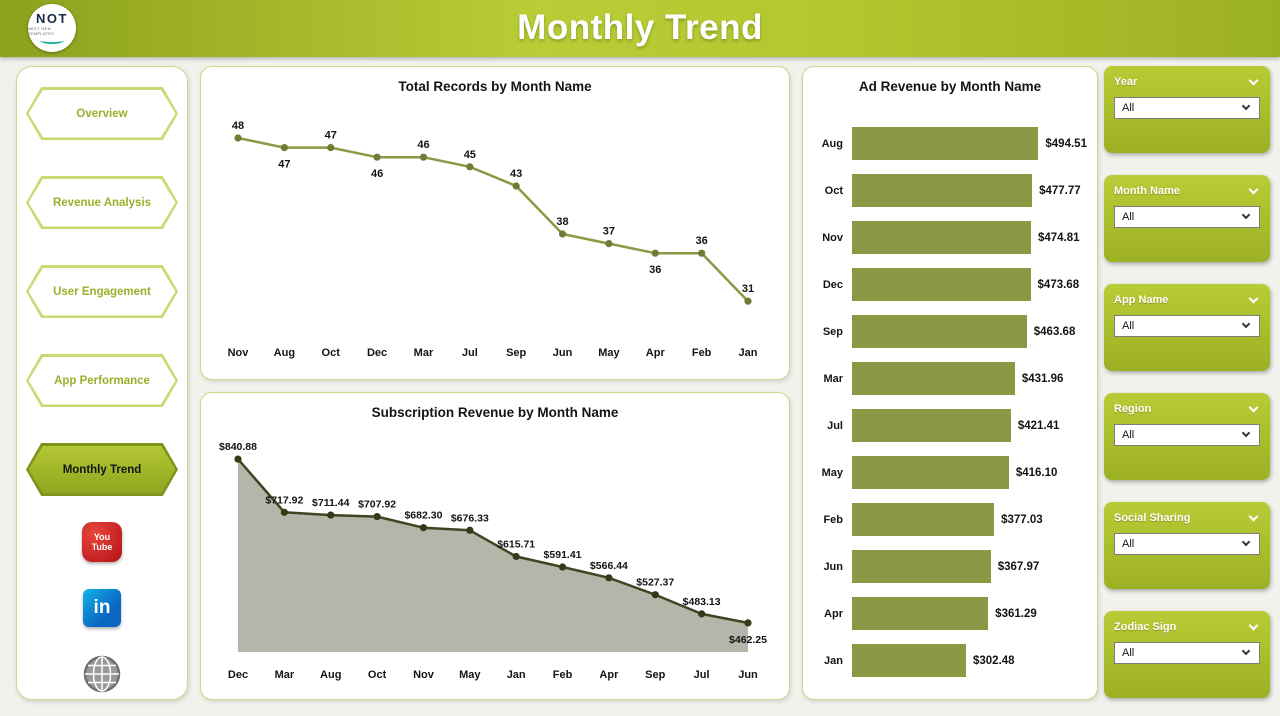  I want to click on bar-row: Jan $302.48, so click(956, 660).